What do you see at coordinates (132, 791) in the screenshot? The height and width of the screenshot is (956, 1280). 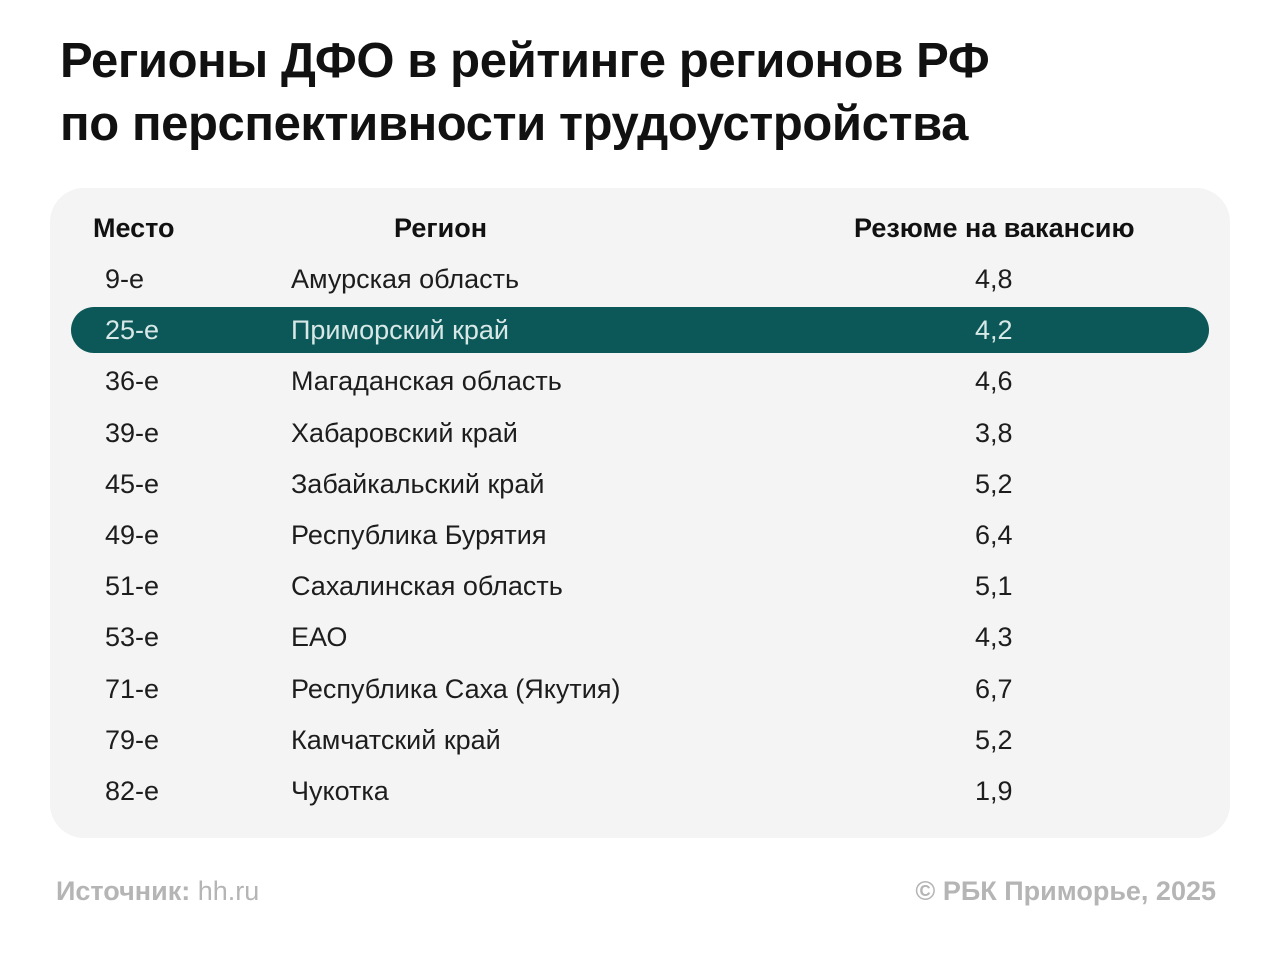 I see `rank-cell: 82-е` at bounding box center [132, 791].